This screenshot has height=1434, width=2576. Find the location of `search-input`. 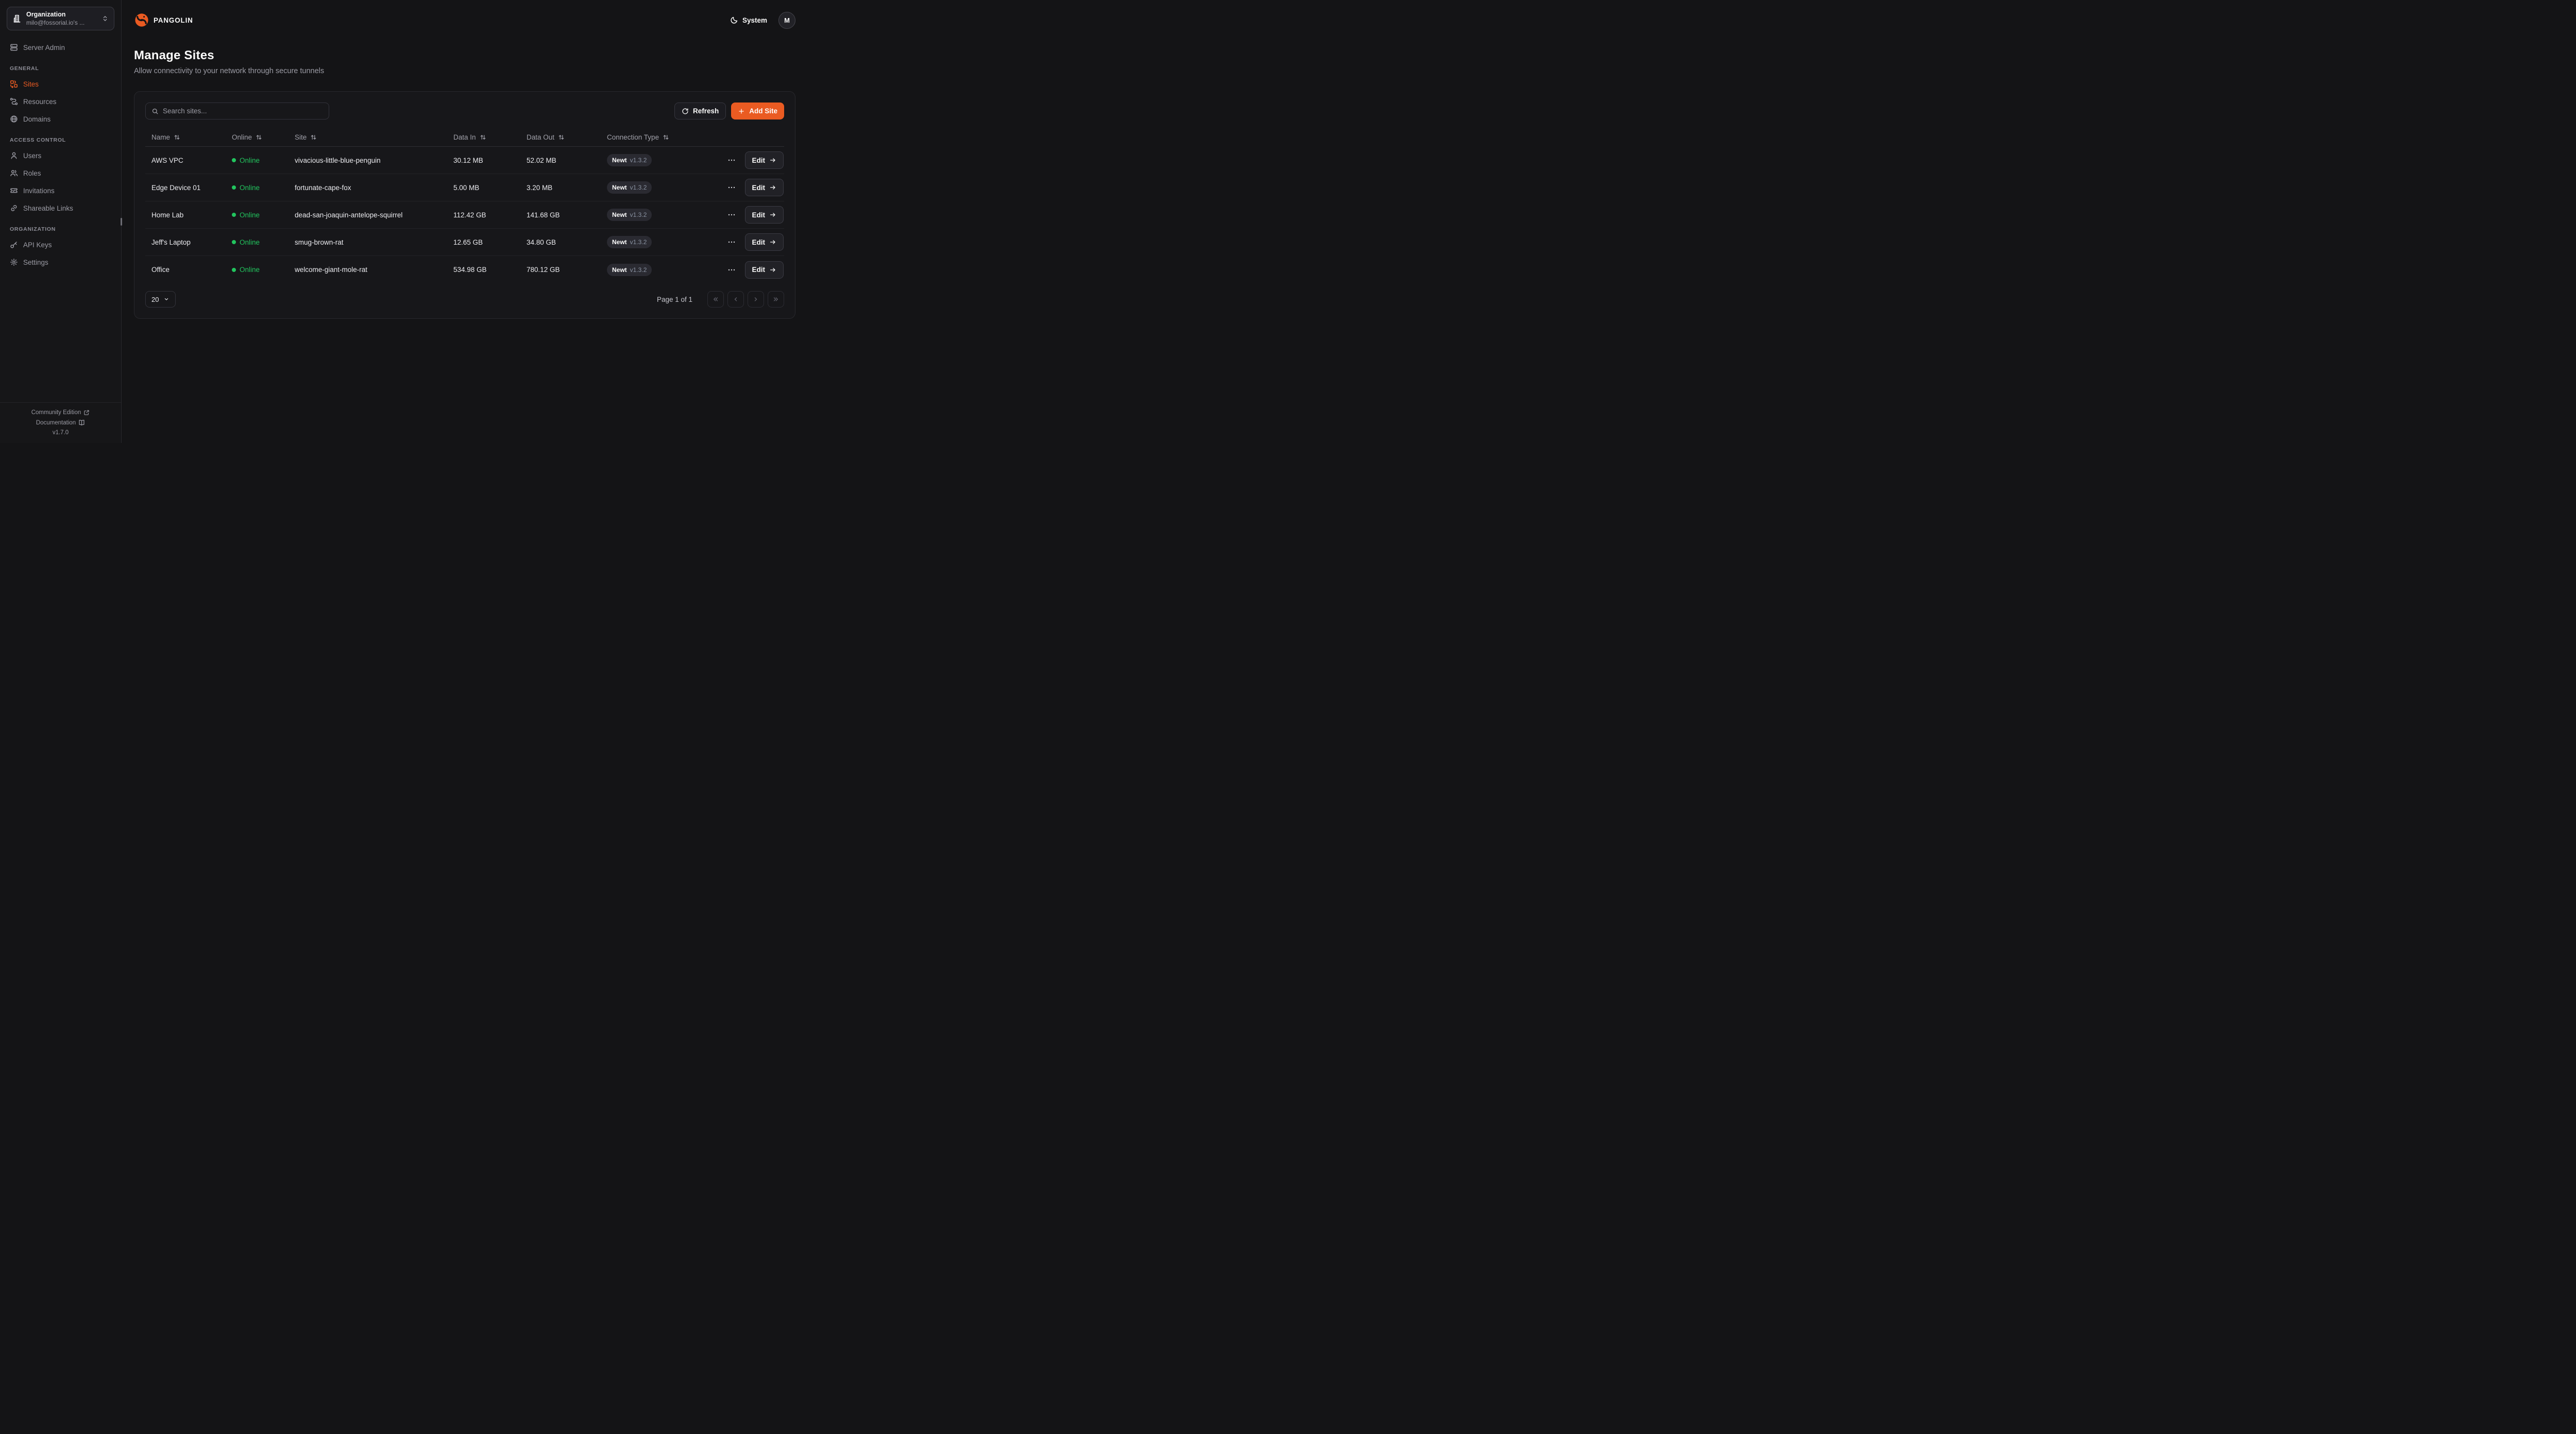

search-input is located at coordinates (243, 111).